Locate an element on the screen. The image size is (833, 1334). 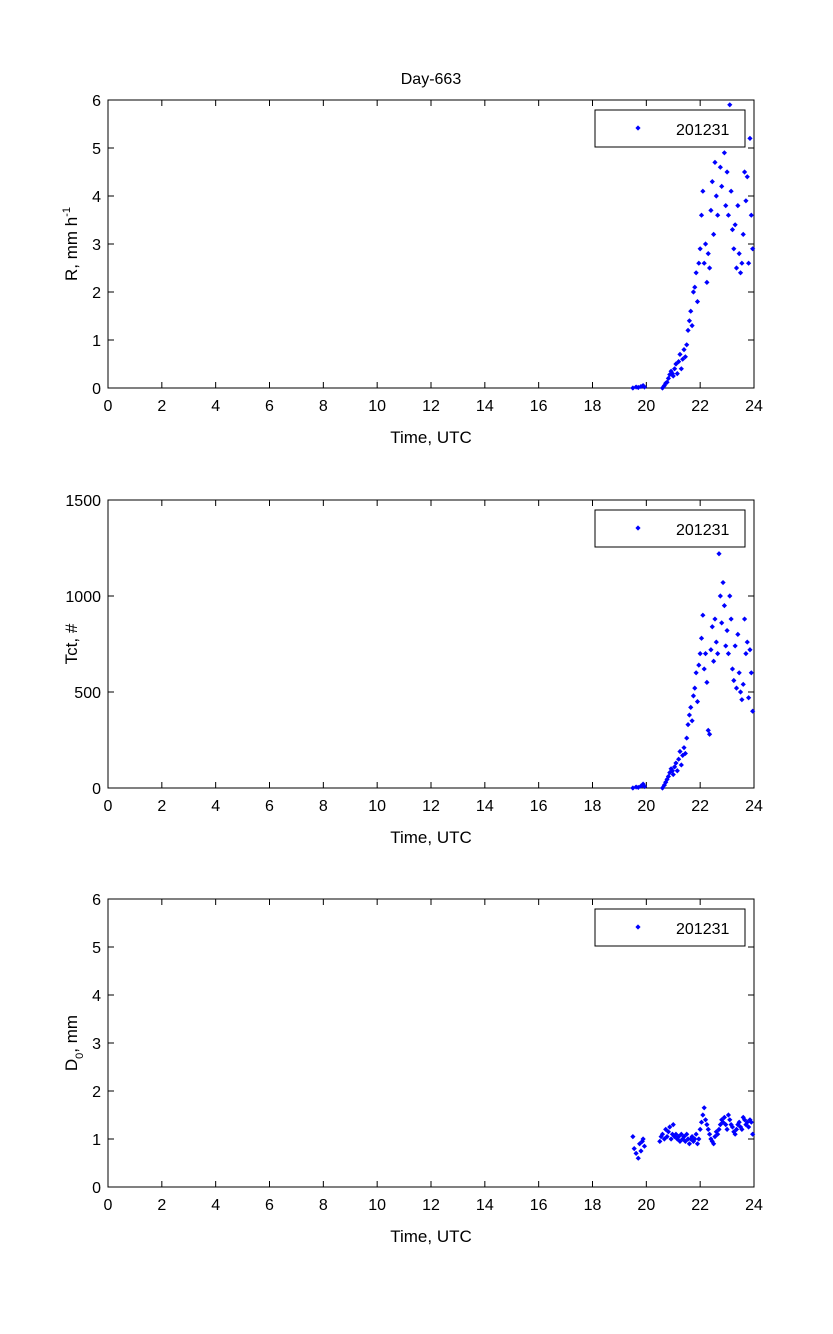
y-tick-label: 2 is located at coordinates (96, 293).